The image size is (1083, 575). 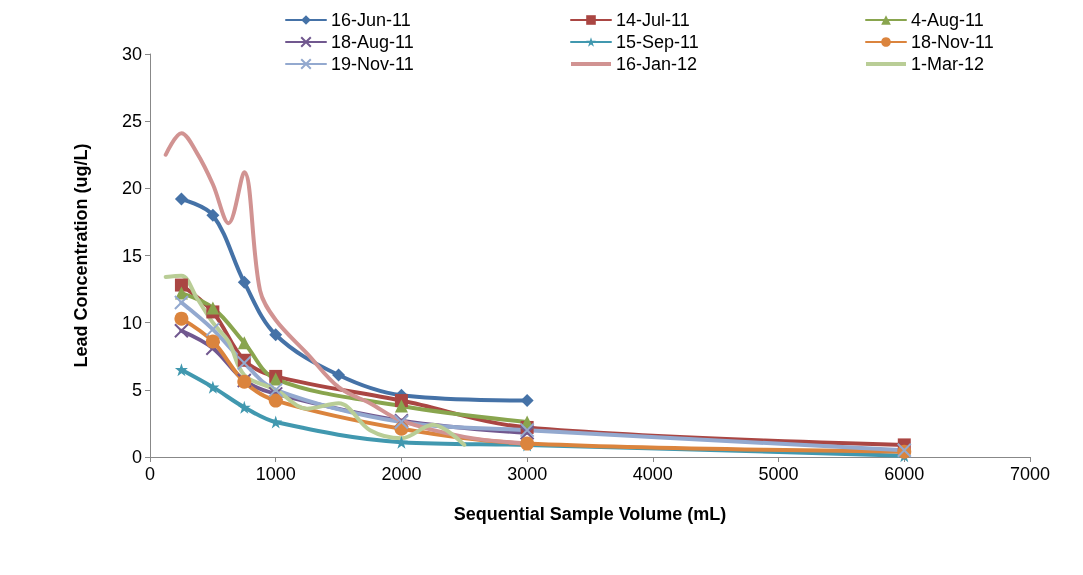 I want to click on x-tick-label: 4000, so click(x=652, y=474).